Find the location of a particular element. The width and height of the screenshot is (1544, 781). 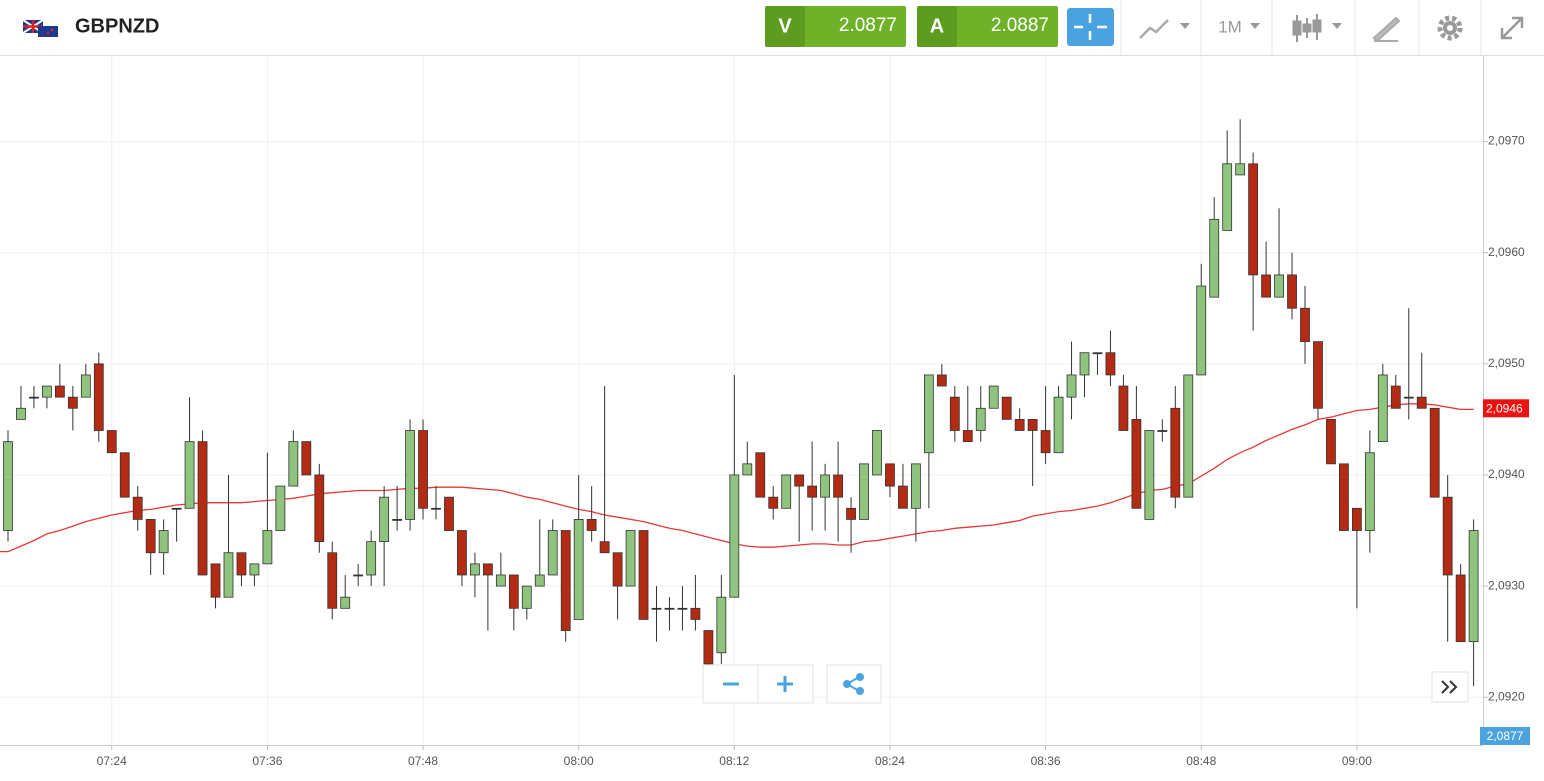

zoom-out-button is located at coordinates (730, 684).